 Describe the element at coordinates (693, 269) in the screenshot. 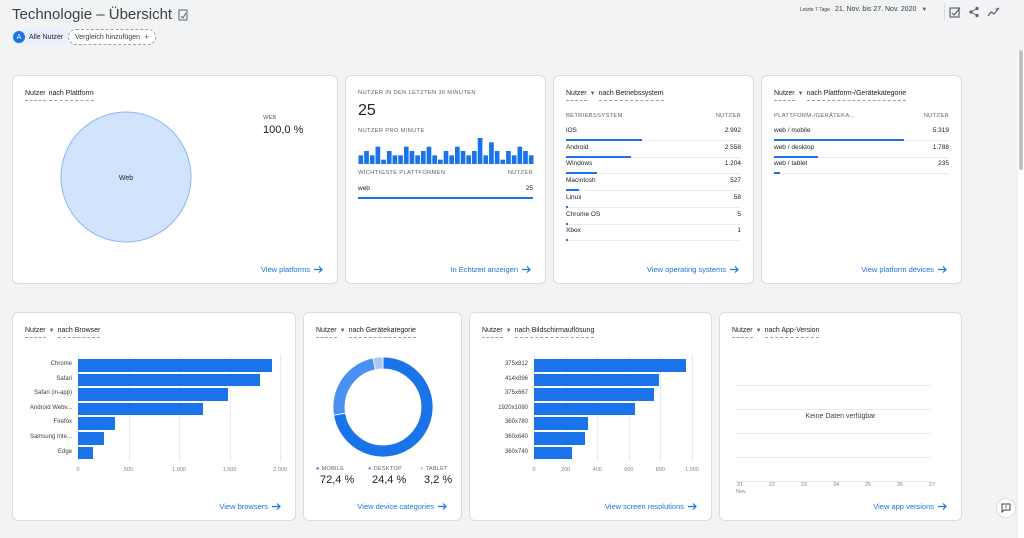

I see `view-os-link: View operating systems` at that location.